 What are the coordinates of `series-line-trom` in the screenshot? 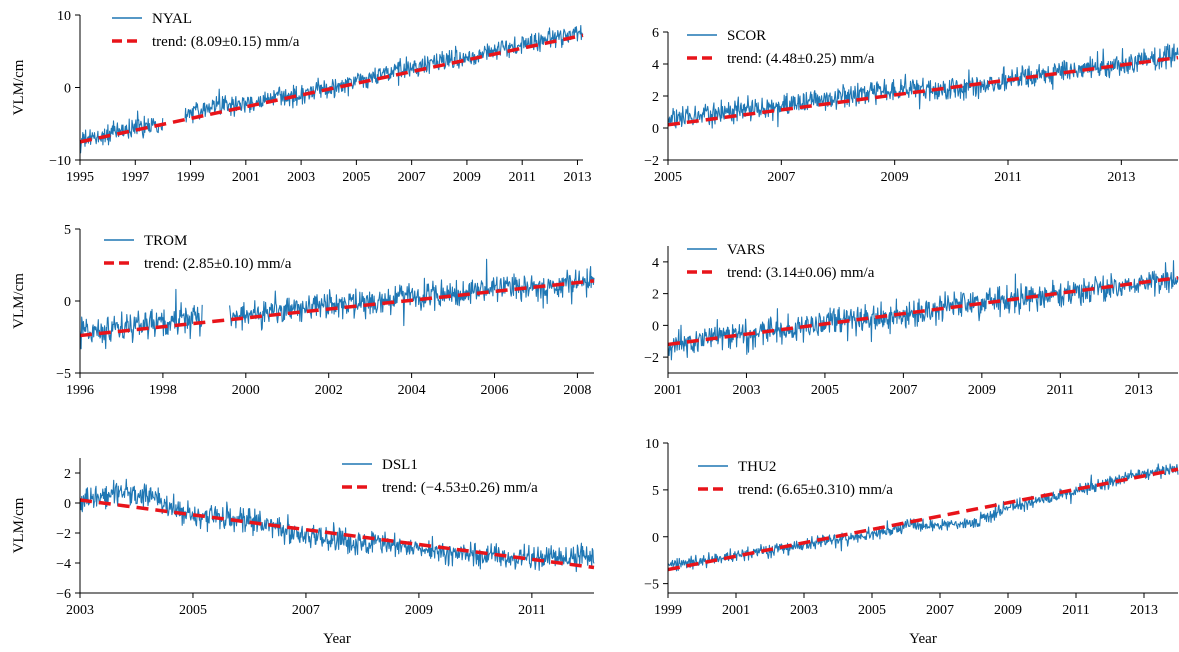 It's located at (337, 304).